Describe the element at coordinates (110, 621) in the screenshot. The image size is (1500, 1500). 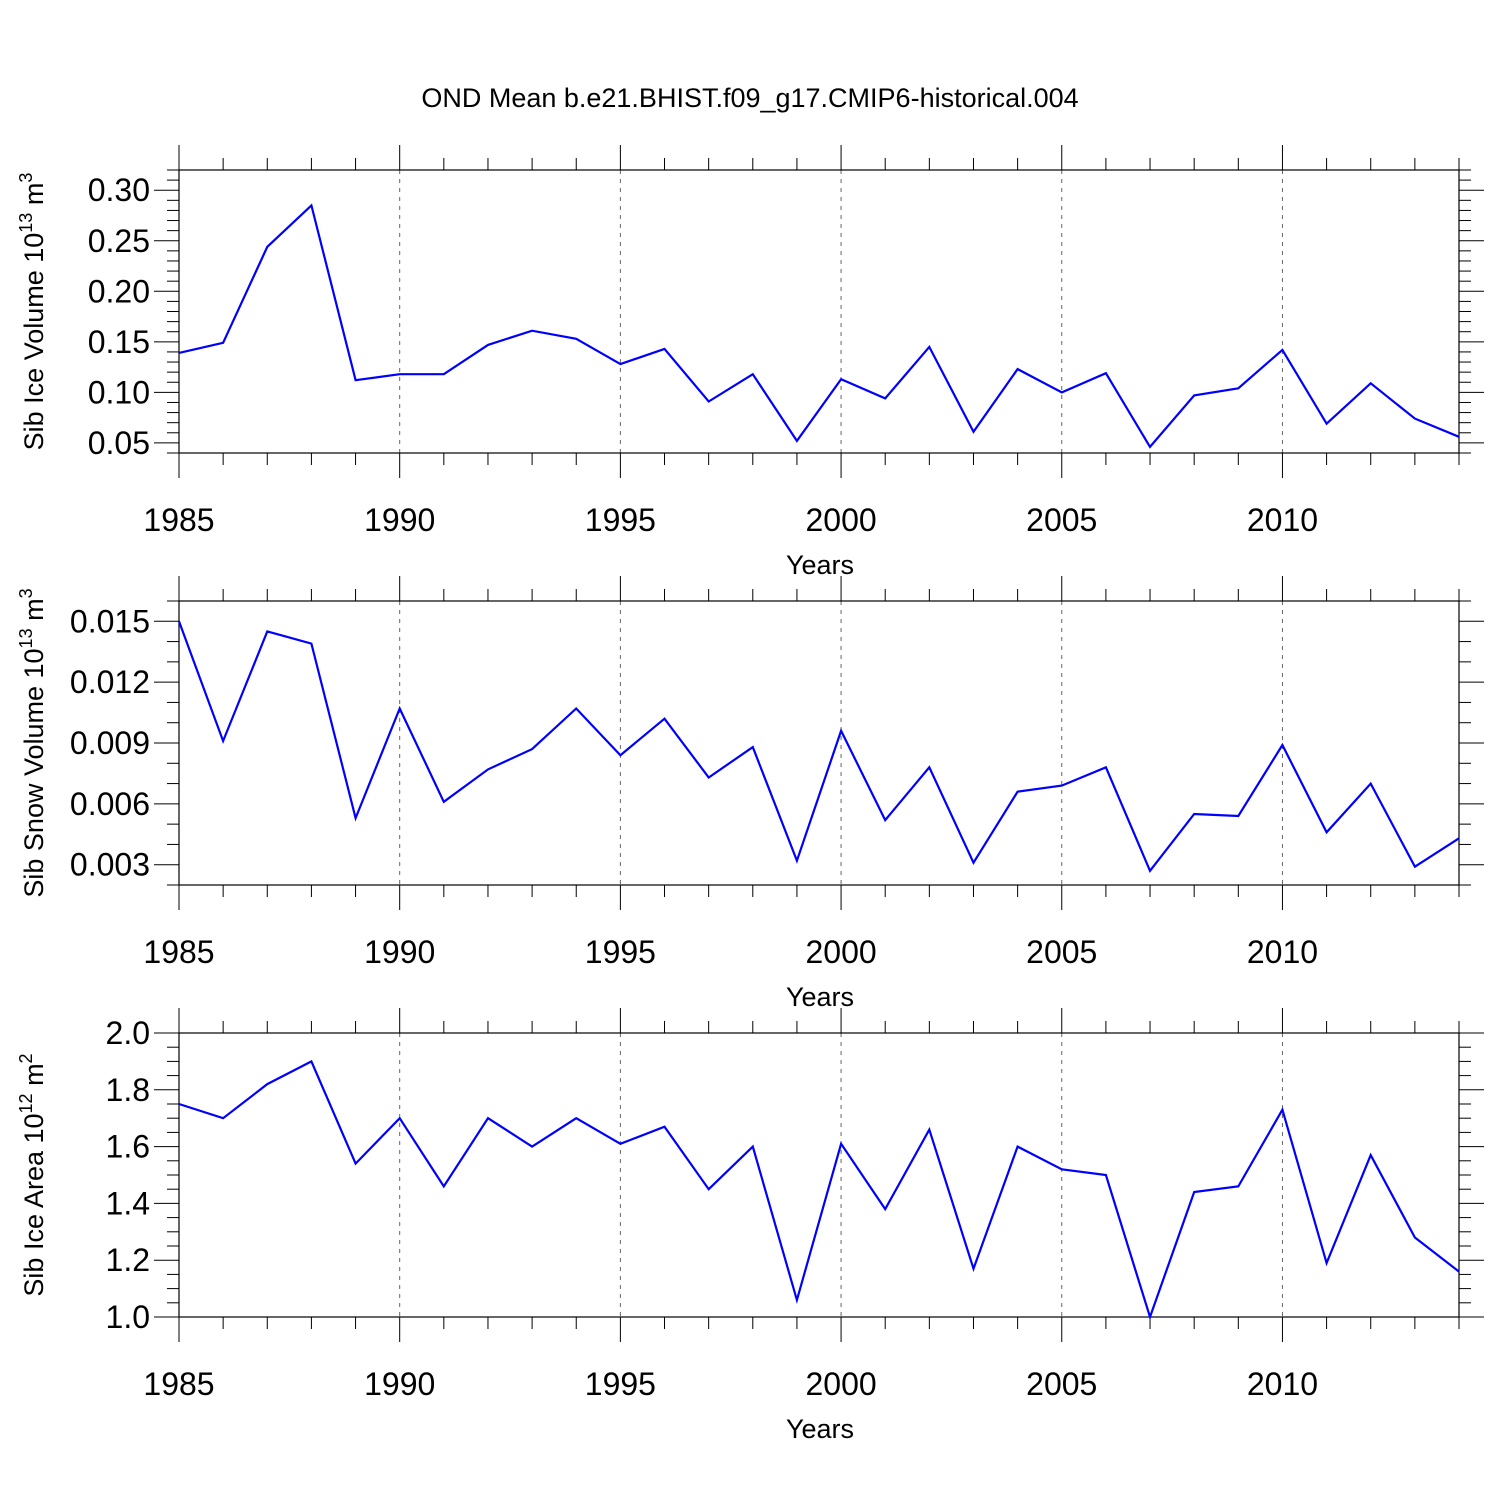
I see `y-tick-label: 0.015` at that location.